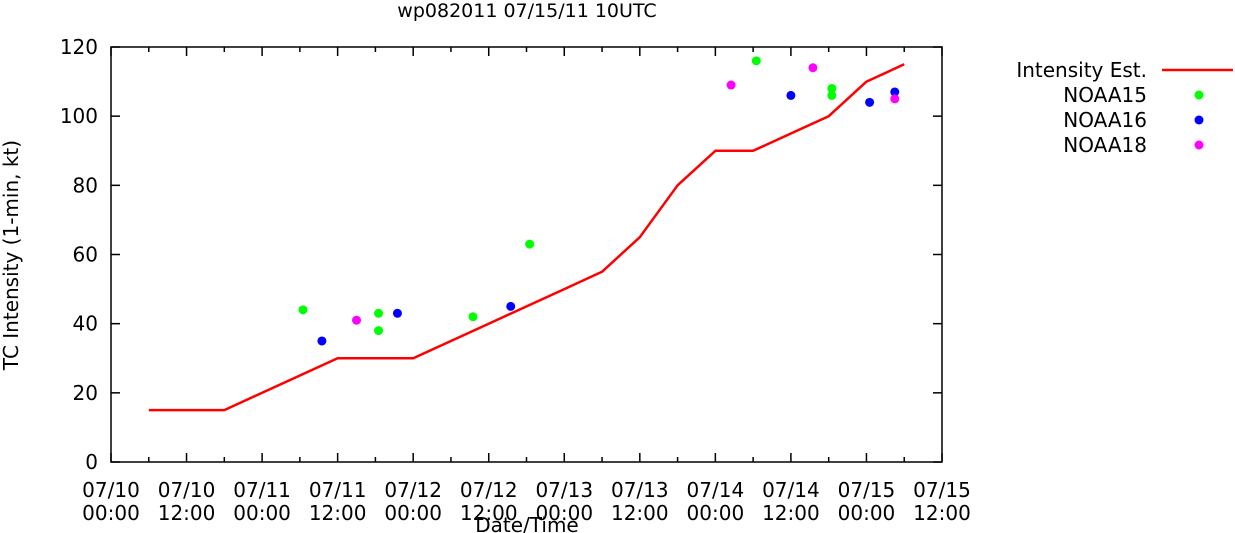 The width and height of the screenshot is (1235, 533). Describe the element at coordinates (85, 393) in the screenshot. I see `y-tick-label: 20` at that location.